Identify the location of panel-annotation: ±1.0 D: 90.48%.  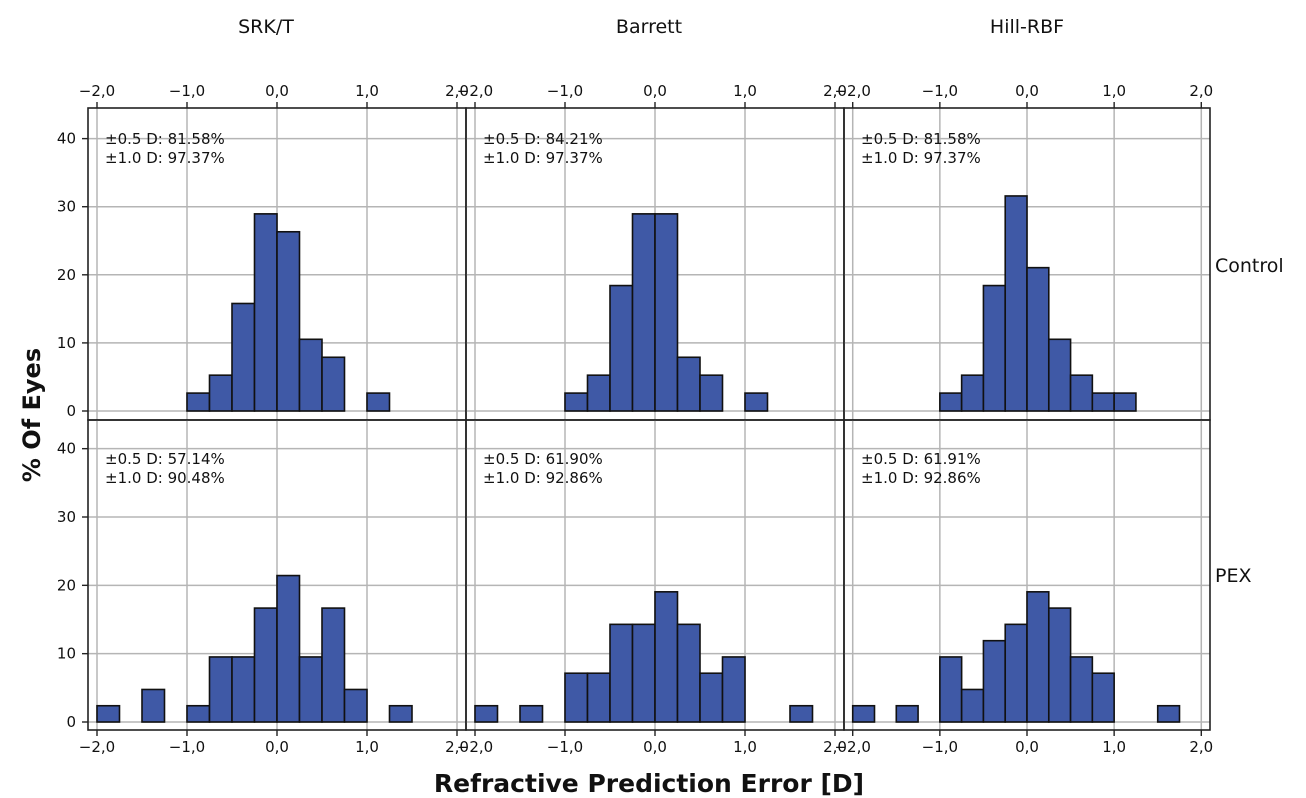
(165, 478).